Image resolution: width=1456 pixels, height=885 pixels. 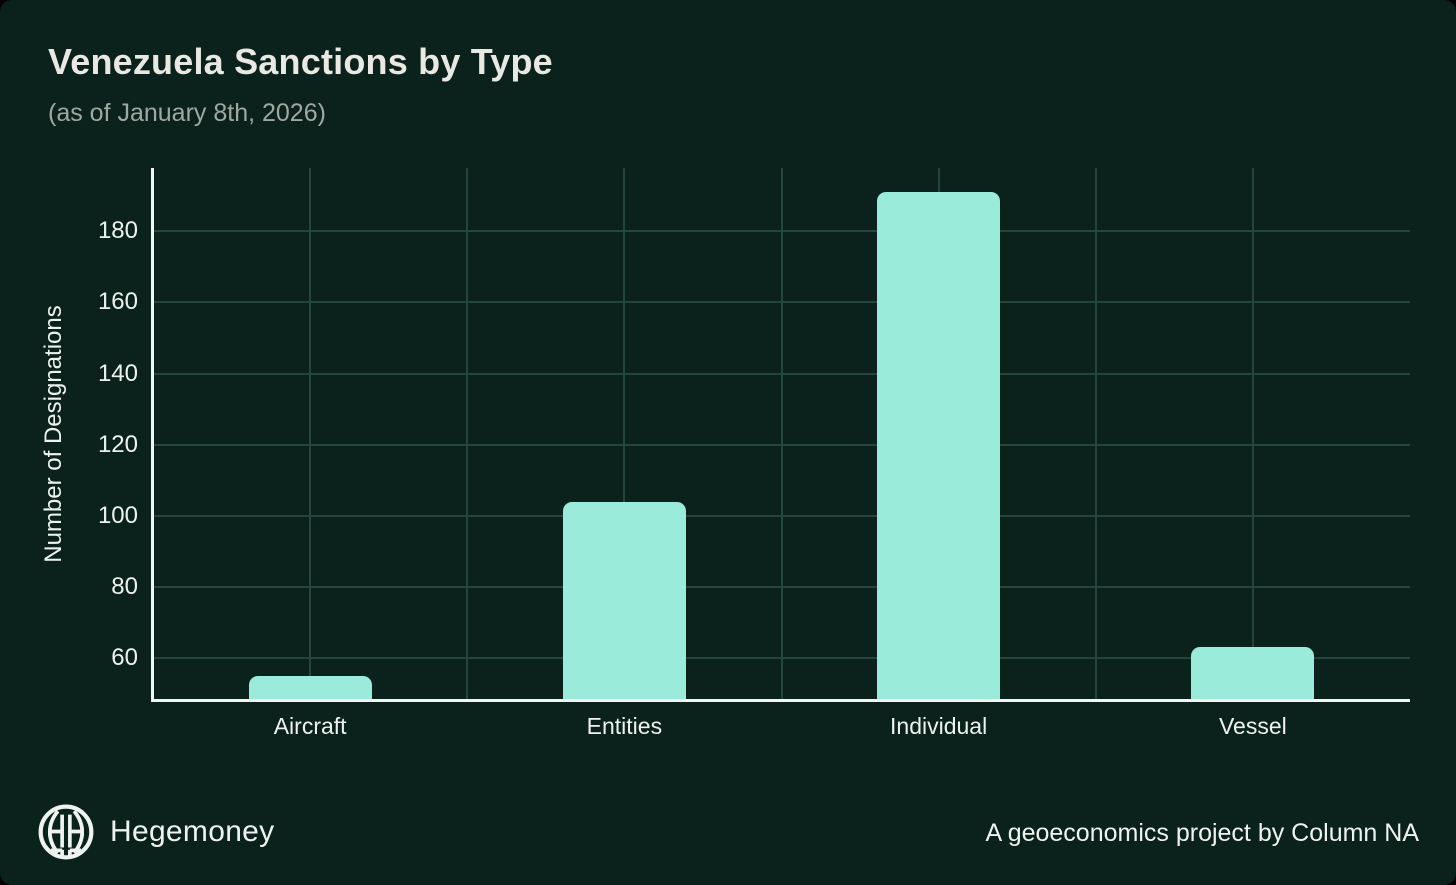 I want to click on y-tick-label: 100, so click(x=117, y=515).